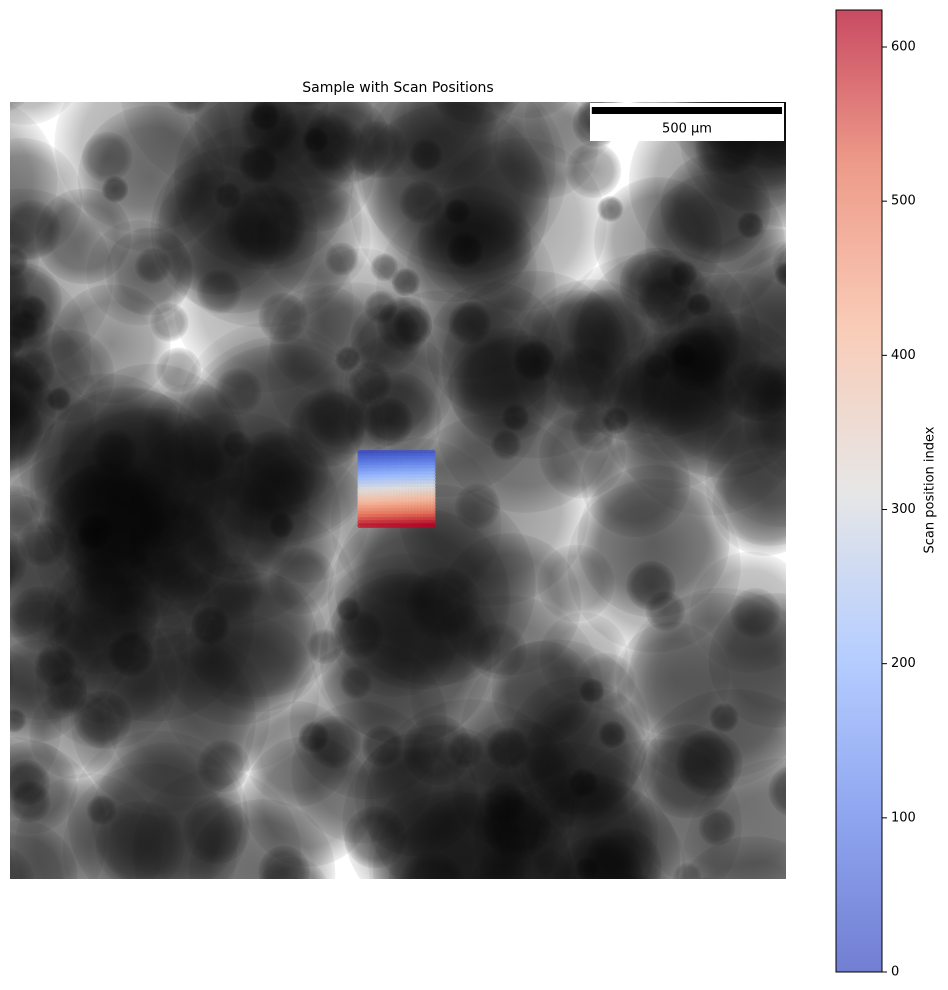 Image resolution: width=948 pixels, height=990 pixels. I want to click on colorbar, so click(859, 491).